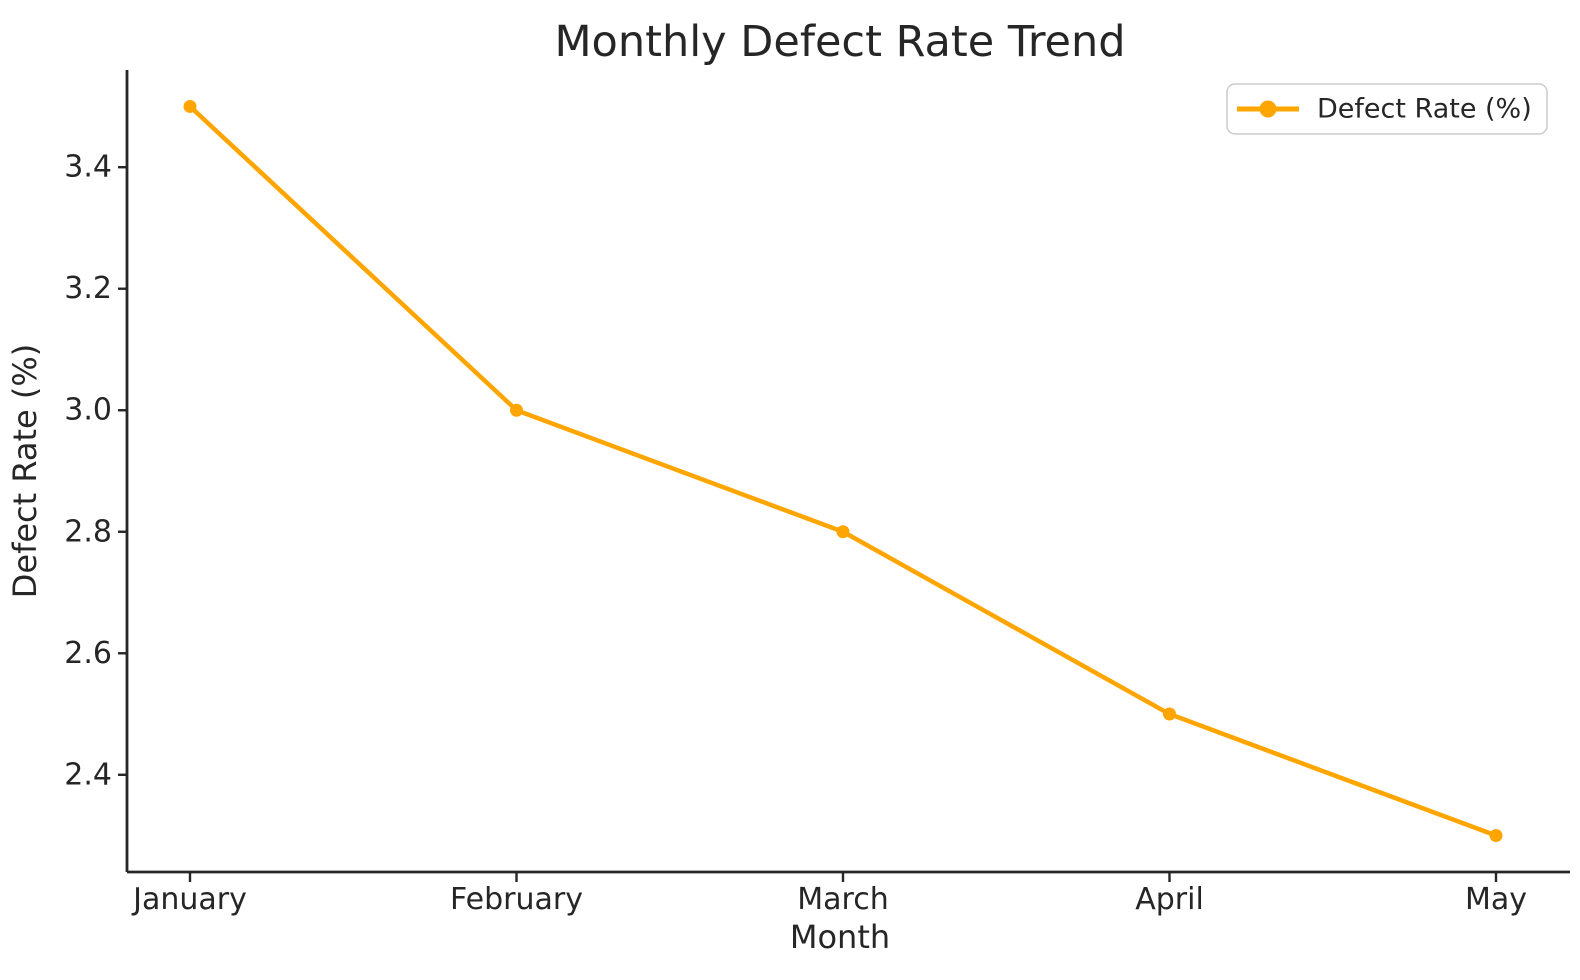 The image size is (1580, 980). I want to click on y-axis-ticks: 2.4 2.6 2.8 3.0 3.2 3.4, so click(95, 471).